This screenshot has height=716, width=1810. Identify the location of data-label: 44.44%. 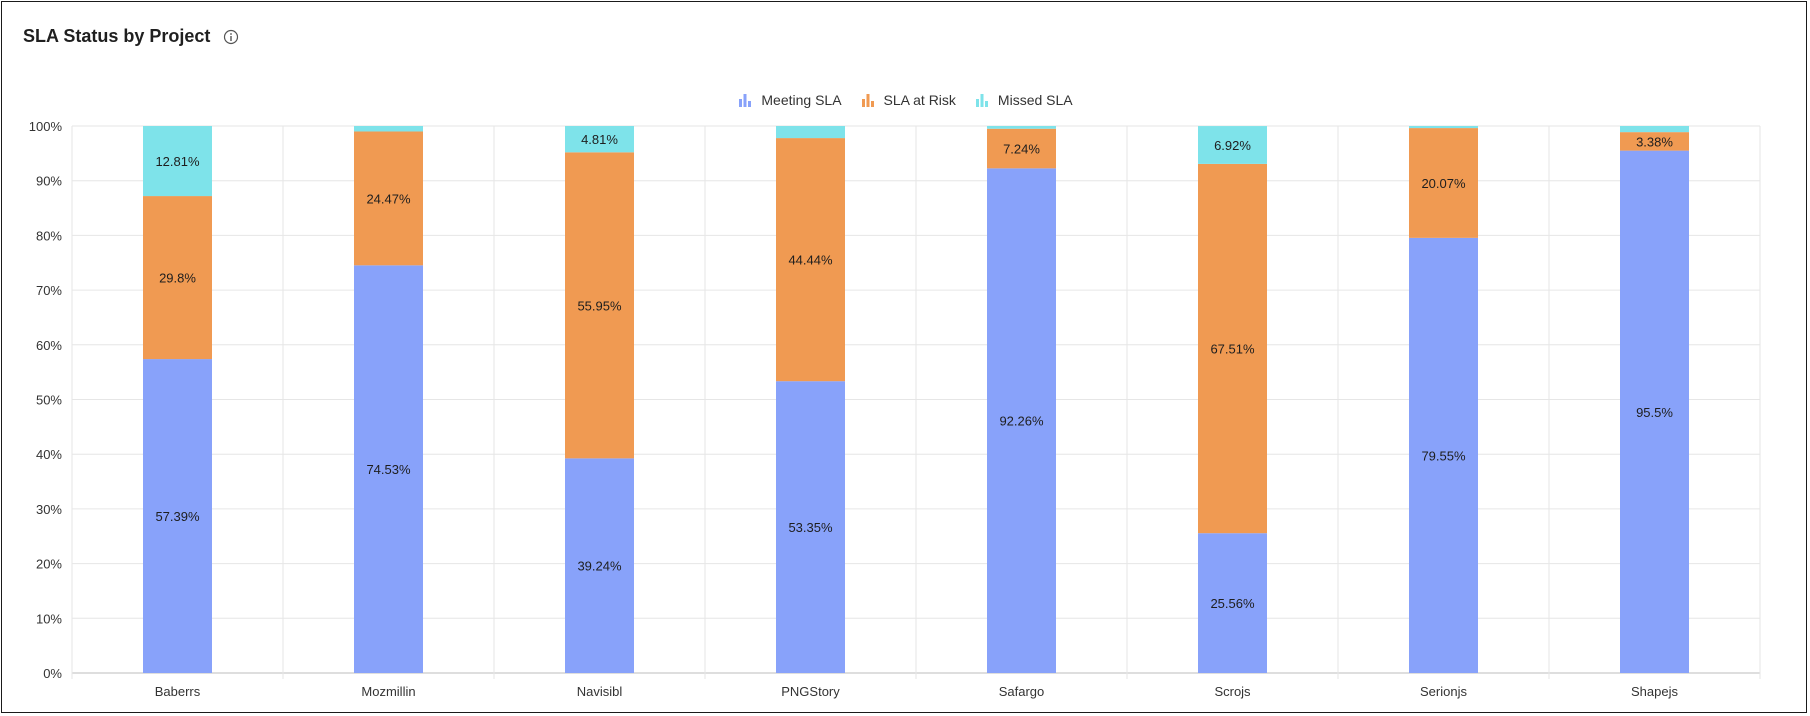
(810, 260).